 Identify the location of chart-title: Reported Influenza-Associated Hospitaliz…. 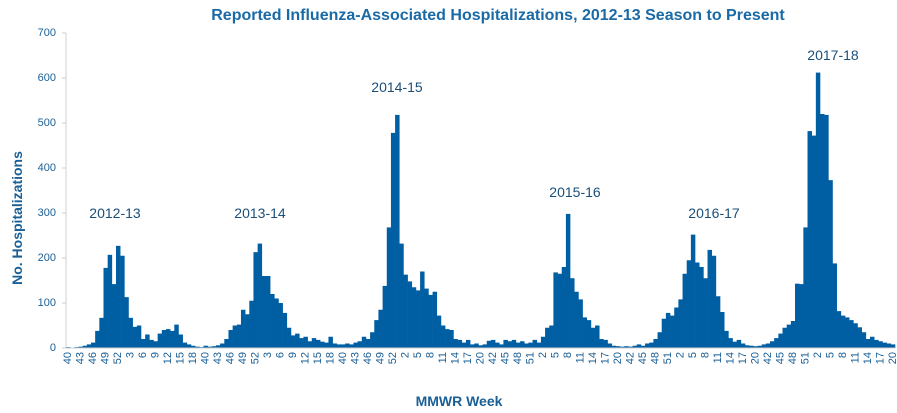
(498, 15).